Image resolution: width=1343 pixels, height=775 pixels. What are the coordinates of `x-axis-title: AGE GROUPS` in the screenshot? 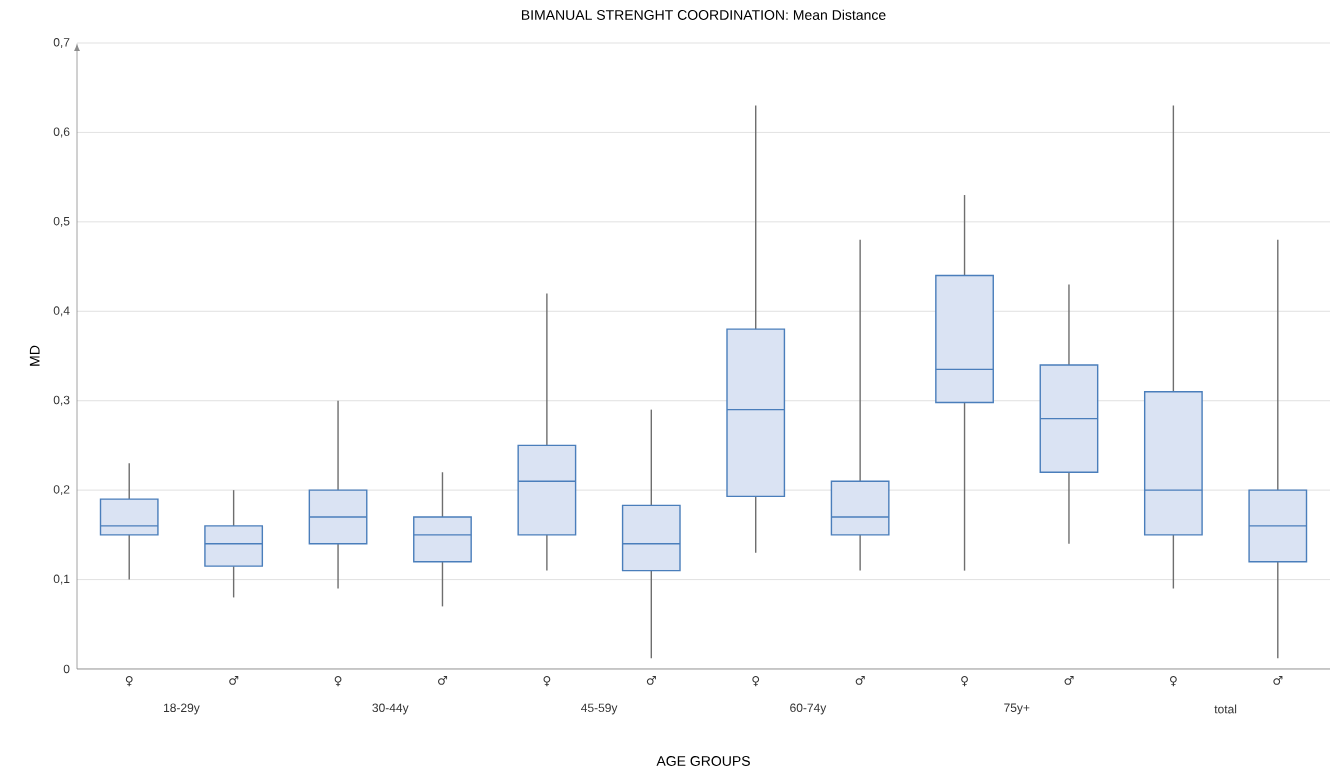 It's located at (703, 761).